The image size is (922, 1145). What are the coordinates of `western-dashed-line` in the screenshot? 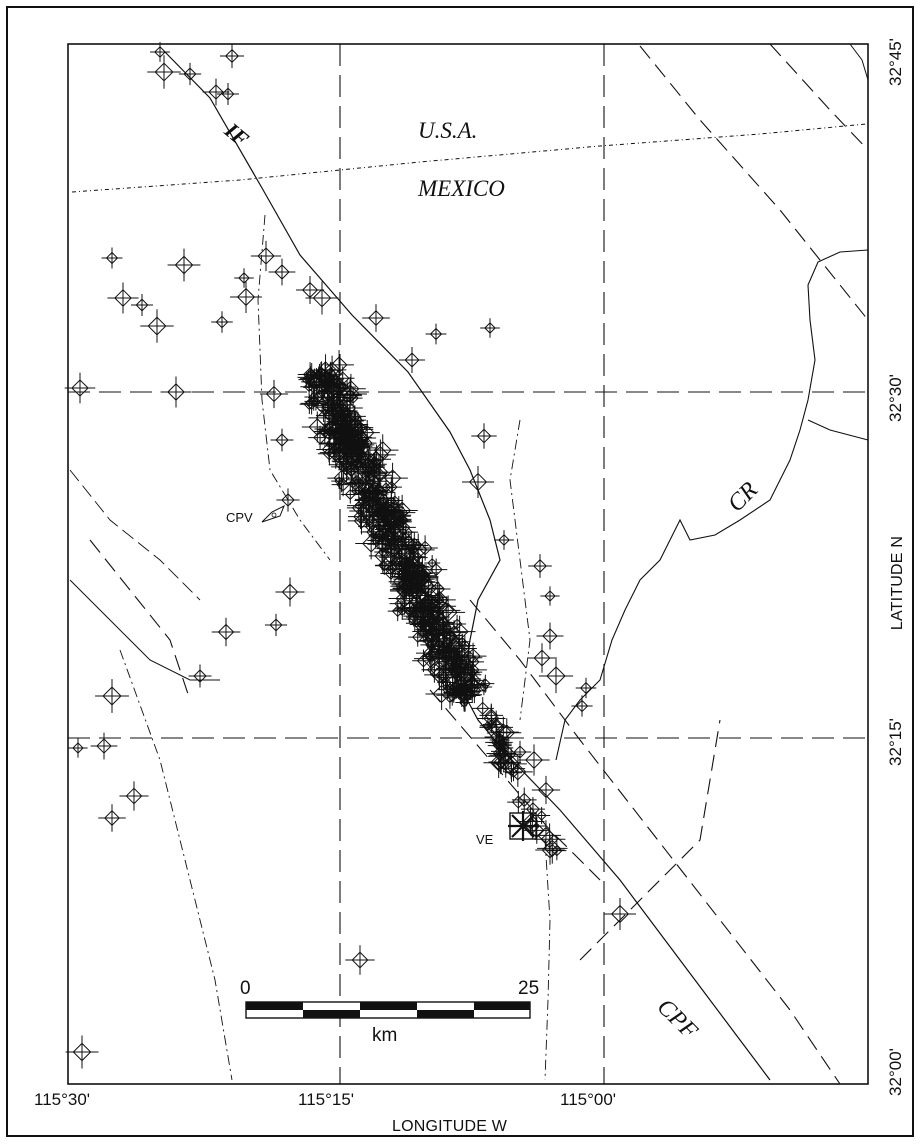 It's located at (135, 535).